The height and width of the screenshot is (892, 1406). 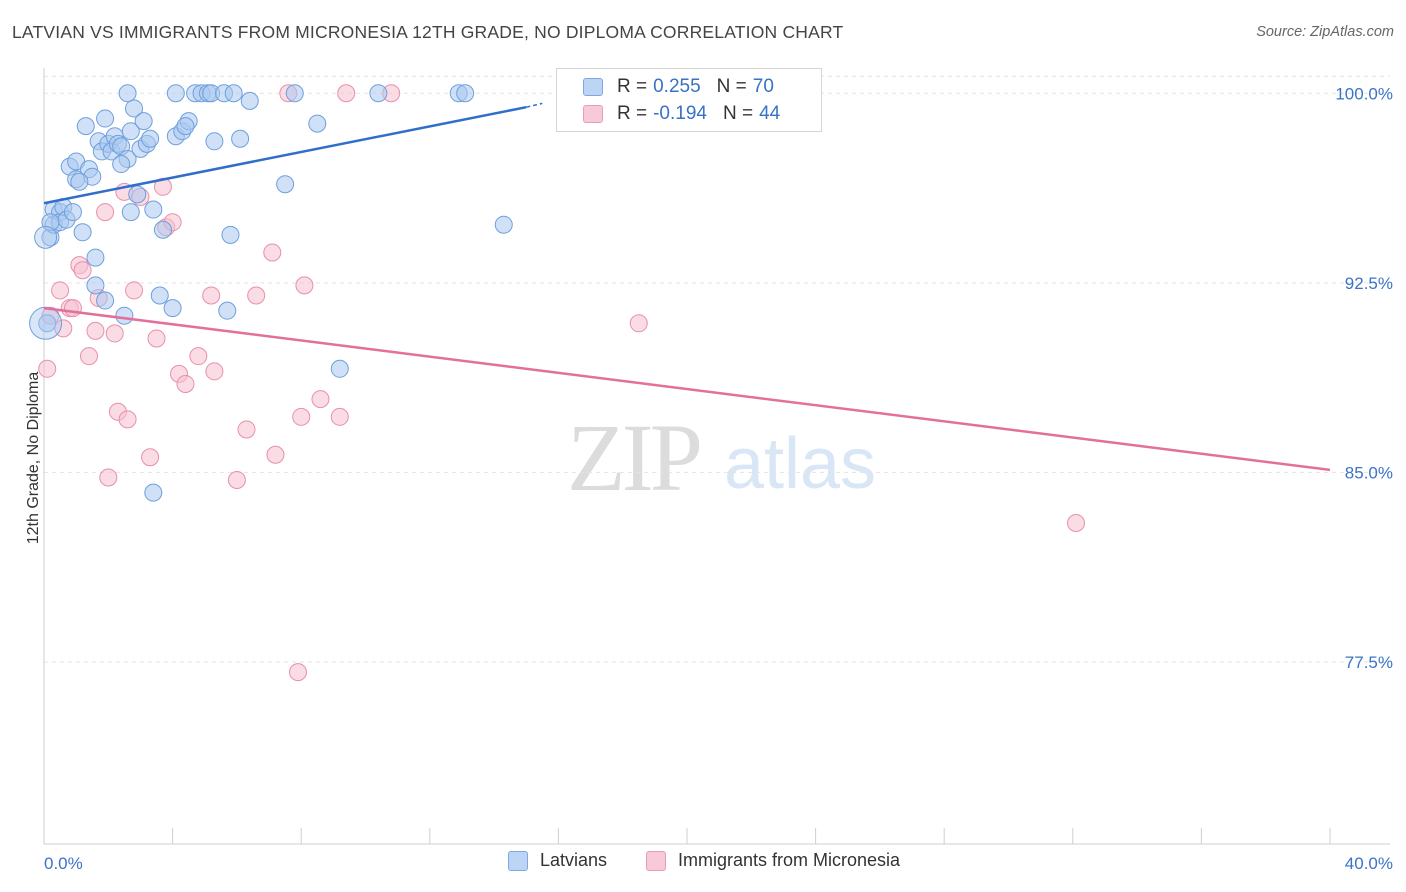 What do you see at coordinates (721, 457) in the screenshot?
I see `watermark: ZIP atlas` at bounding box center [721, 457].